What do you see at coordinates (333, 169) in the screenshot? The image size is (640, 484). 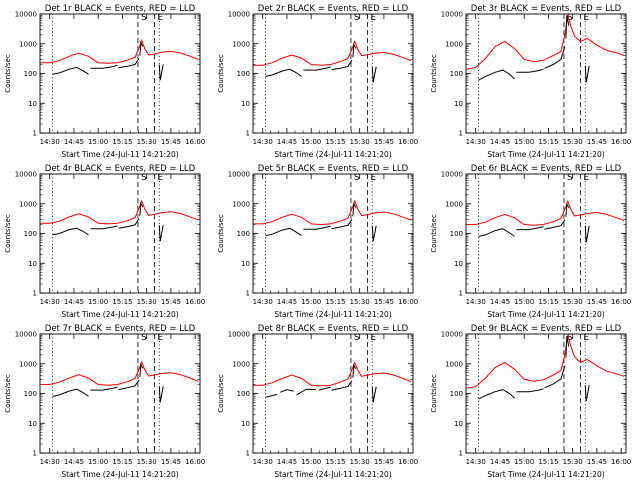 I see `chart-title: Det 5r BLACK = Events, RED = LLD` at bounding box center [333, 169].